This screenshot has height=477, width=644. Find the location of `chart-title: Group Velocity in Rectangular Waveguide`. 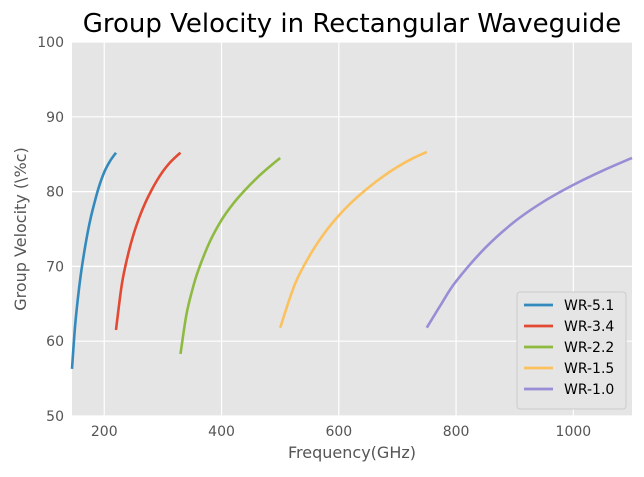

chart-title: Group Velocity in Rectangular Waveguide is located at coordinates (352, 24).